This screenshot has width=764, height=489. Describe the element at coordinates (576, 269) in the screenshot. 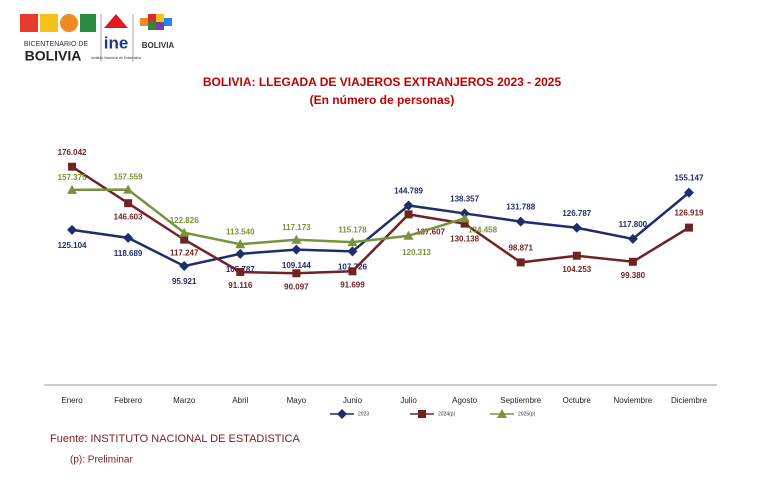

I see `data-label: 104.253` at that location.